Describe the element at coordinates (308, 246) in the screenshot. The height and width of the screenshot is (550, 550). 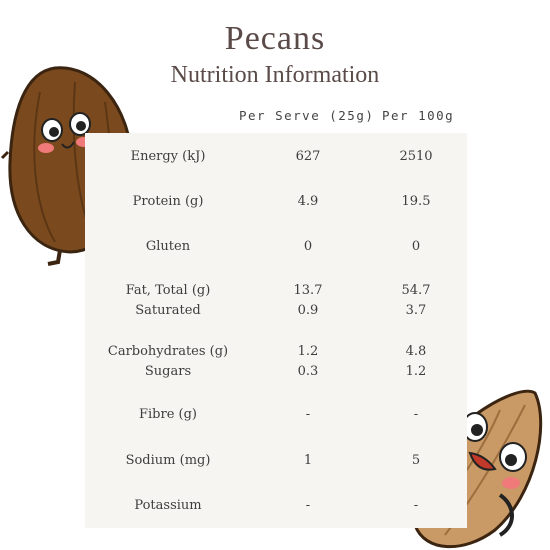
I see `per-serve-value: 0` at that location.